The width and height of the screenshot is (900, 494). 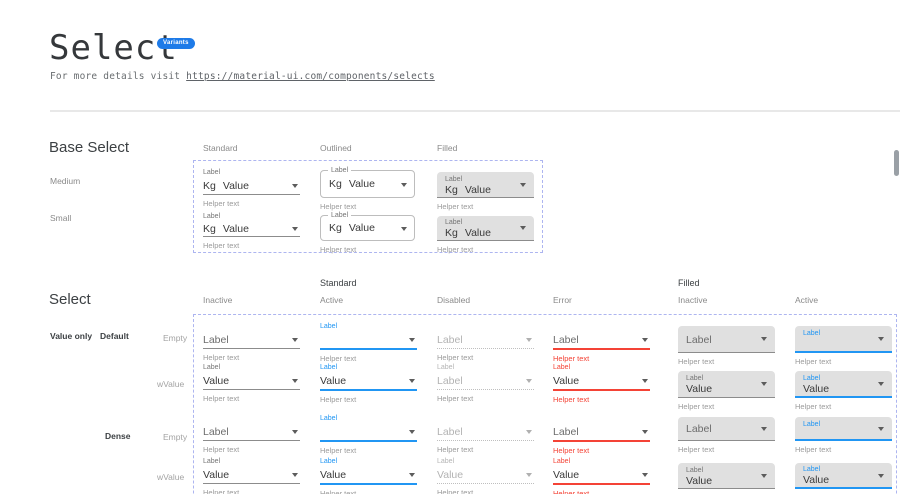 I want to click on select-dense-filled-inactive-empty: Label Helper text, so click(x=726, y=435).